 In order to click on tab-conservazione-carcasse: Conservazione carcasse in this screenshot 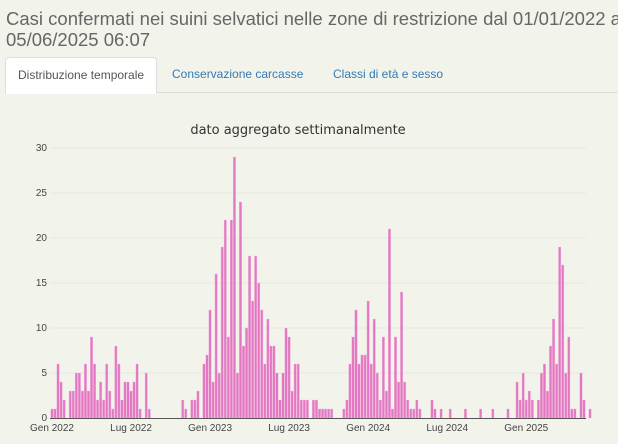, I will do `click(238, 74)`.